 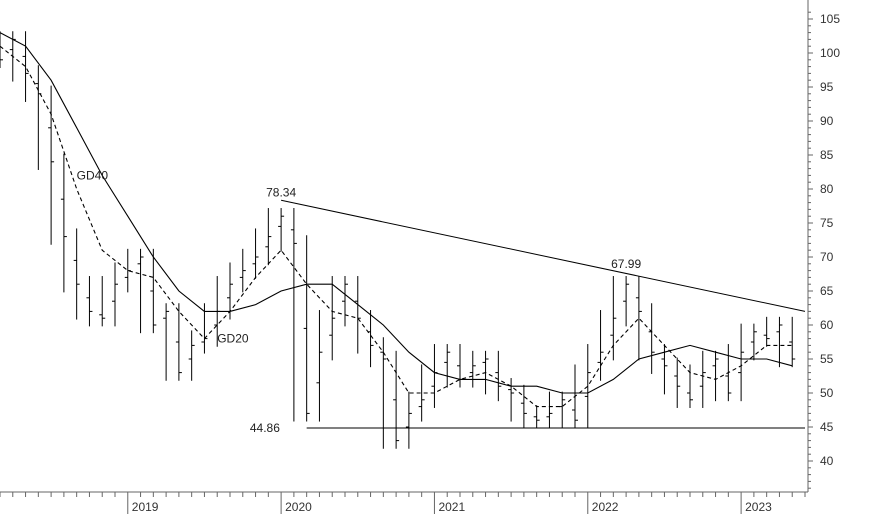 I want to click on annotation-label: 67.99, so click(x=626, y=264).